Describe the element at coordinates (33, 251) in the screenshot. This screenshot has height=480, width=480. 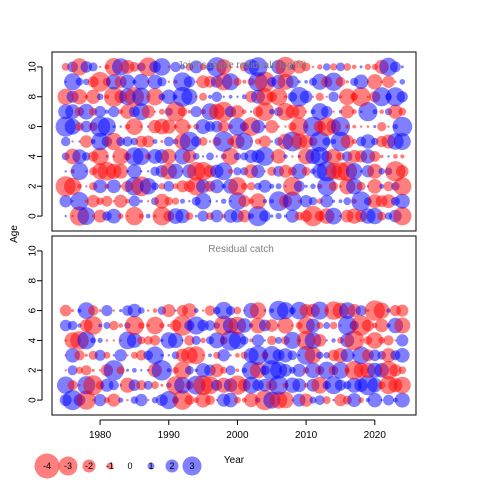
I see `y-tick-label: 10` at that location.